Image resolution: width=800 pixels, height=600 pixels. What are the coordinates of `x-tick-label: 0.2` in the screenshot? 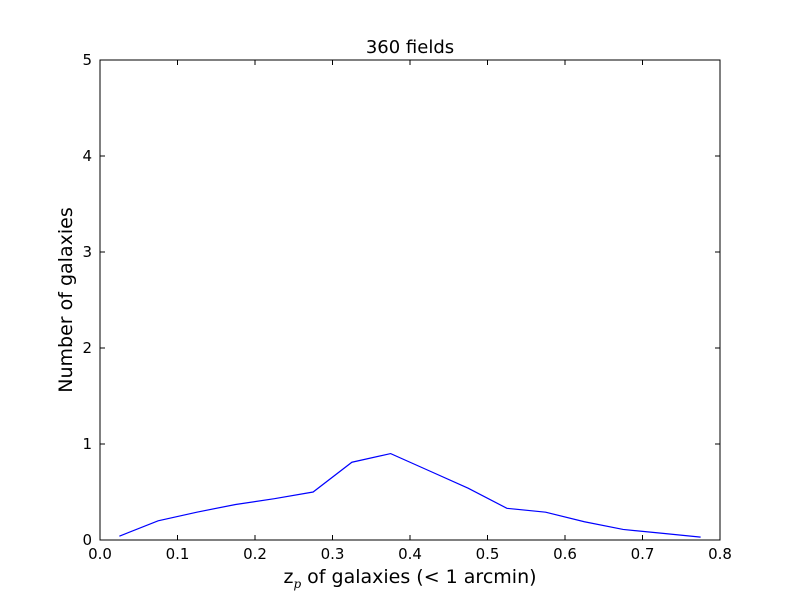 It's located at (255, 554).